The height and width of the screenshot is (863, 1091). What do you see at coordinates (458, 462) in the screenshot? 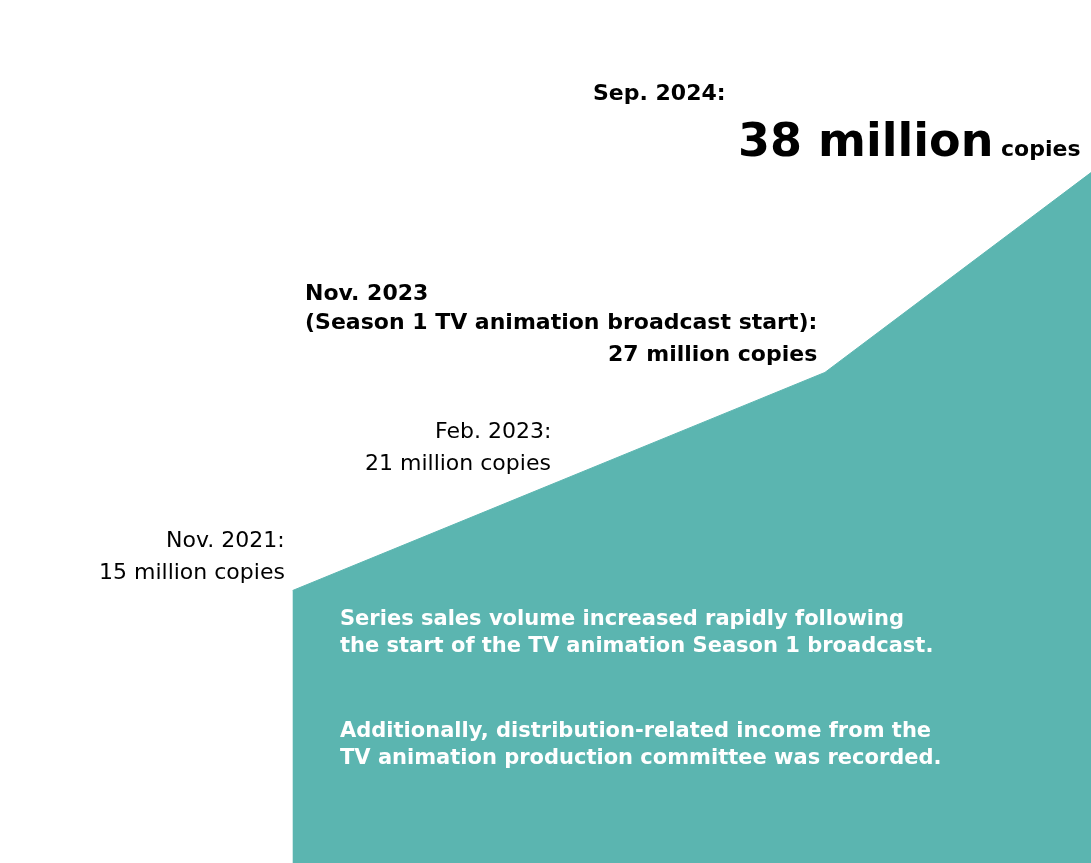
I see `data-label: 21 million copies` at bounding box center [458, 462].